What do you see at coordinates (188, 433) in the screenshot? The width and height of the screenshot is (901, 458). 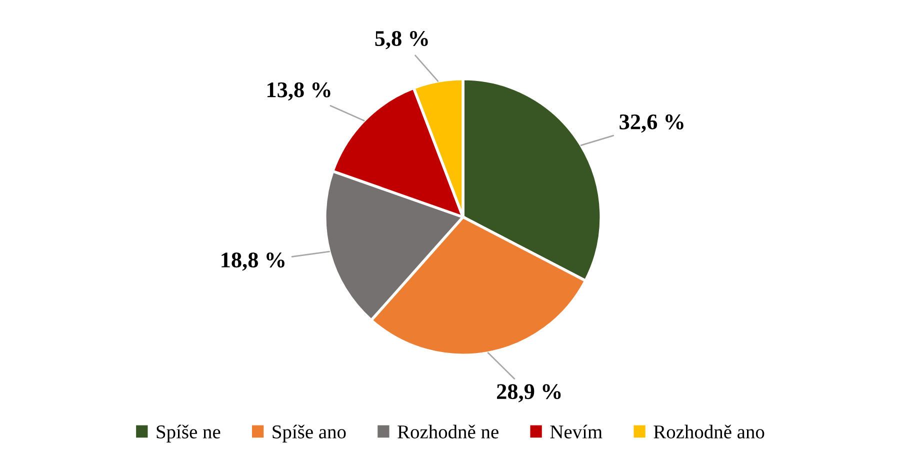 I see `legend-label: Spíše ne` at bounding box center [188, 433].